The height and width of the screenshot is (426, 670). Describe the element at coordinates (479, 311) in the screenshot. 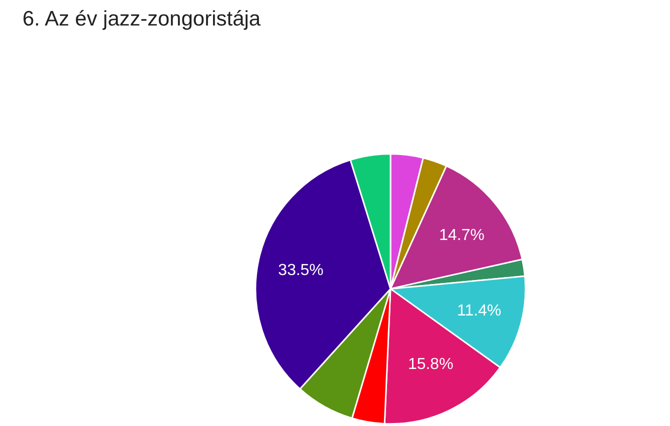

I see `data-label: 11.4%` at that location.